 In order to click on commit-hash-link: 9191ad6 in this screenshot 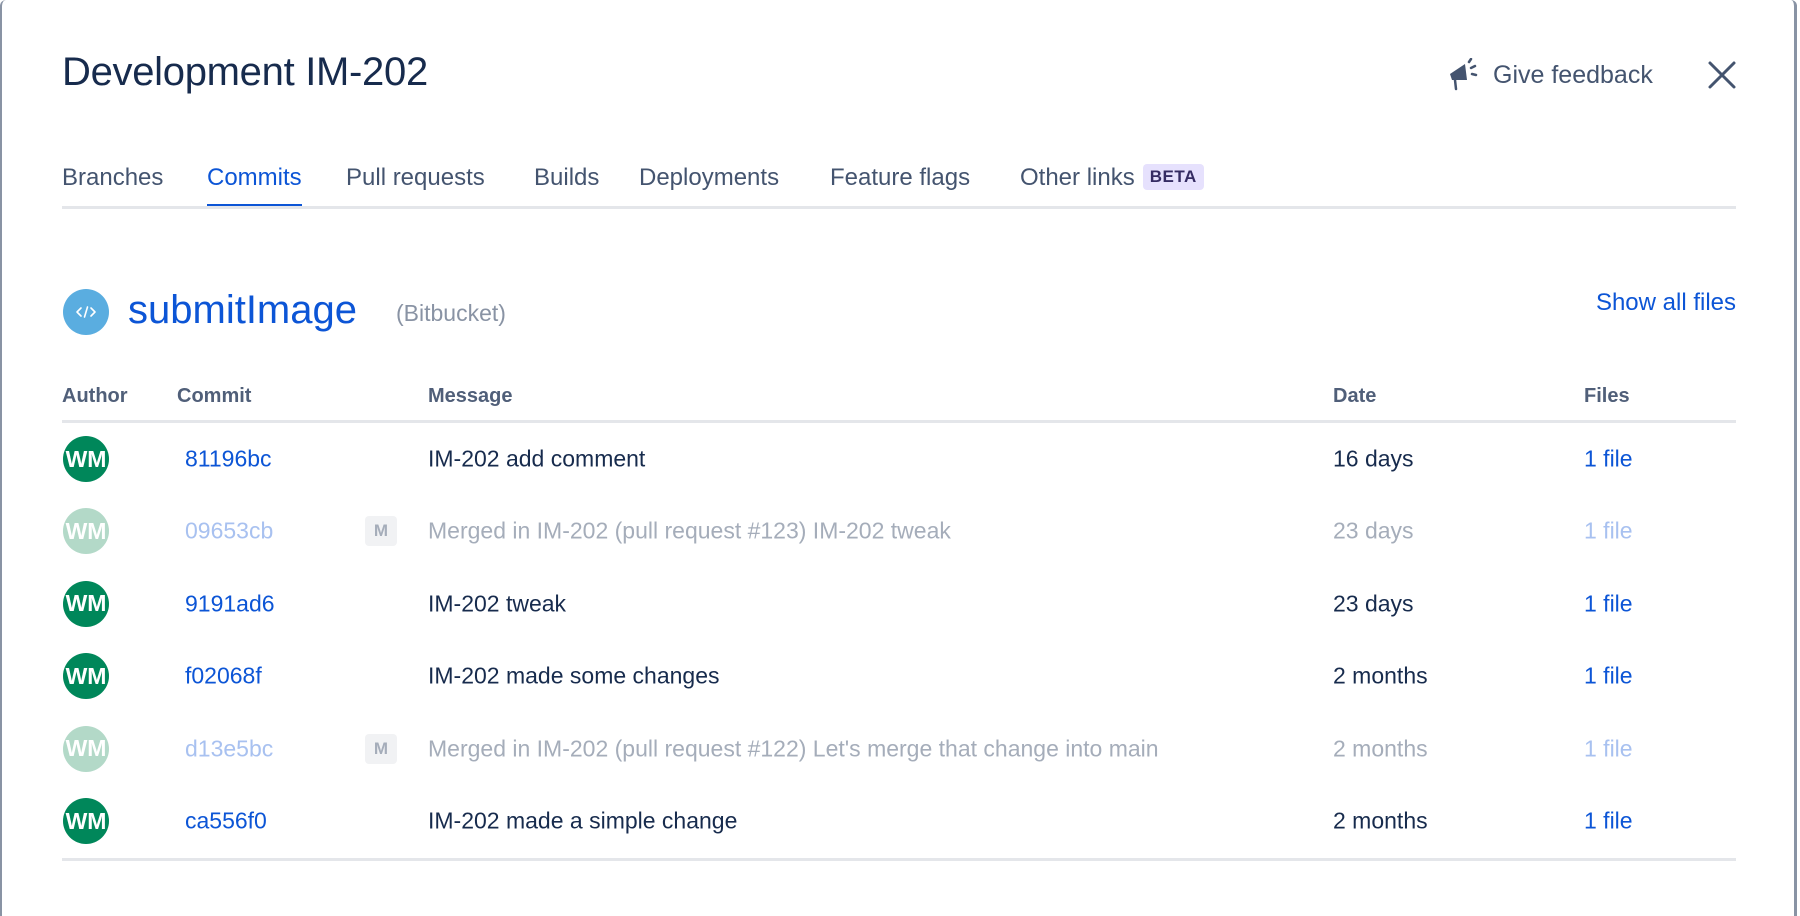, I will do `click(230, 603)`.